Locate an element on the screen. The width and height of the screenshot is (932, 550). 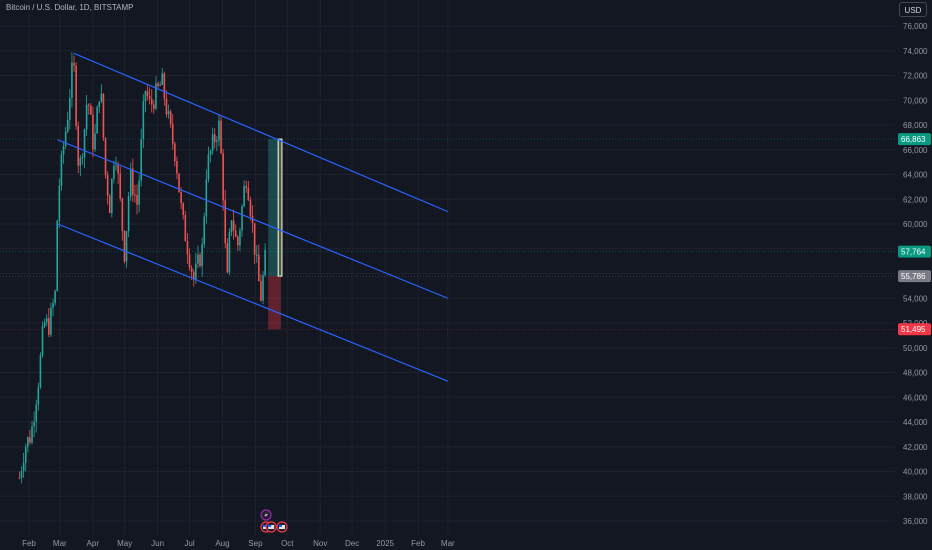
event-markers is located at coordinates (274, 521).